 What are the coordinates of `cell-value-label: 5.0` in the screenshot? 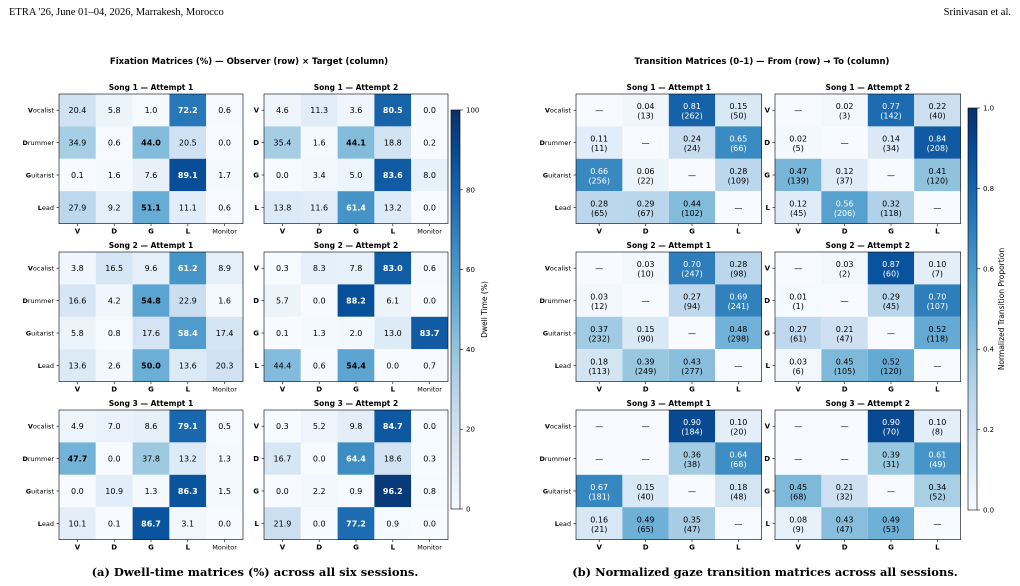 It's located at (356, 175).